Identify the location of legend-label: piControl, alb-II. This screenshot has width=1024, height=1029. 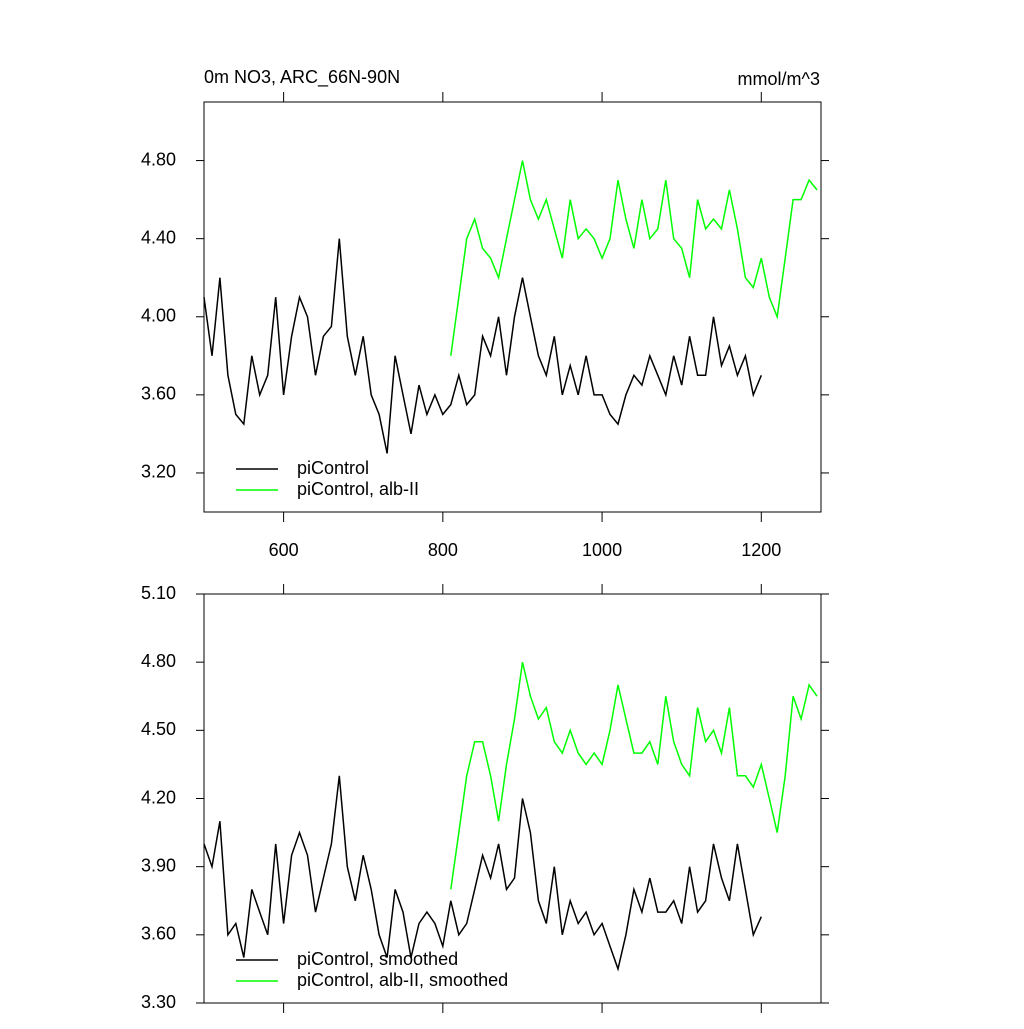
(358, 489).